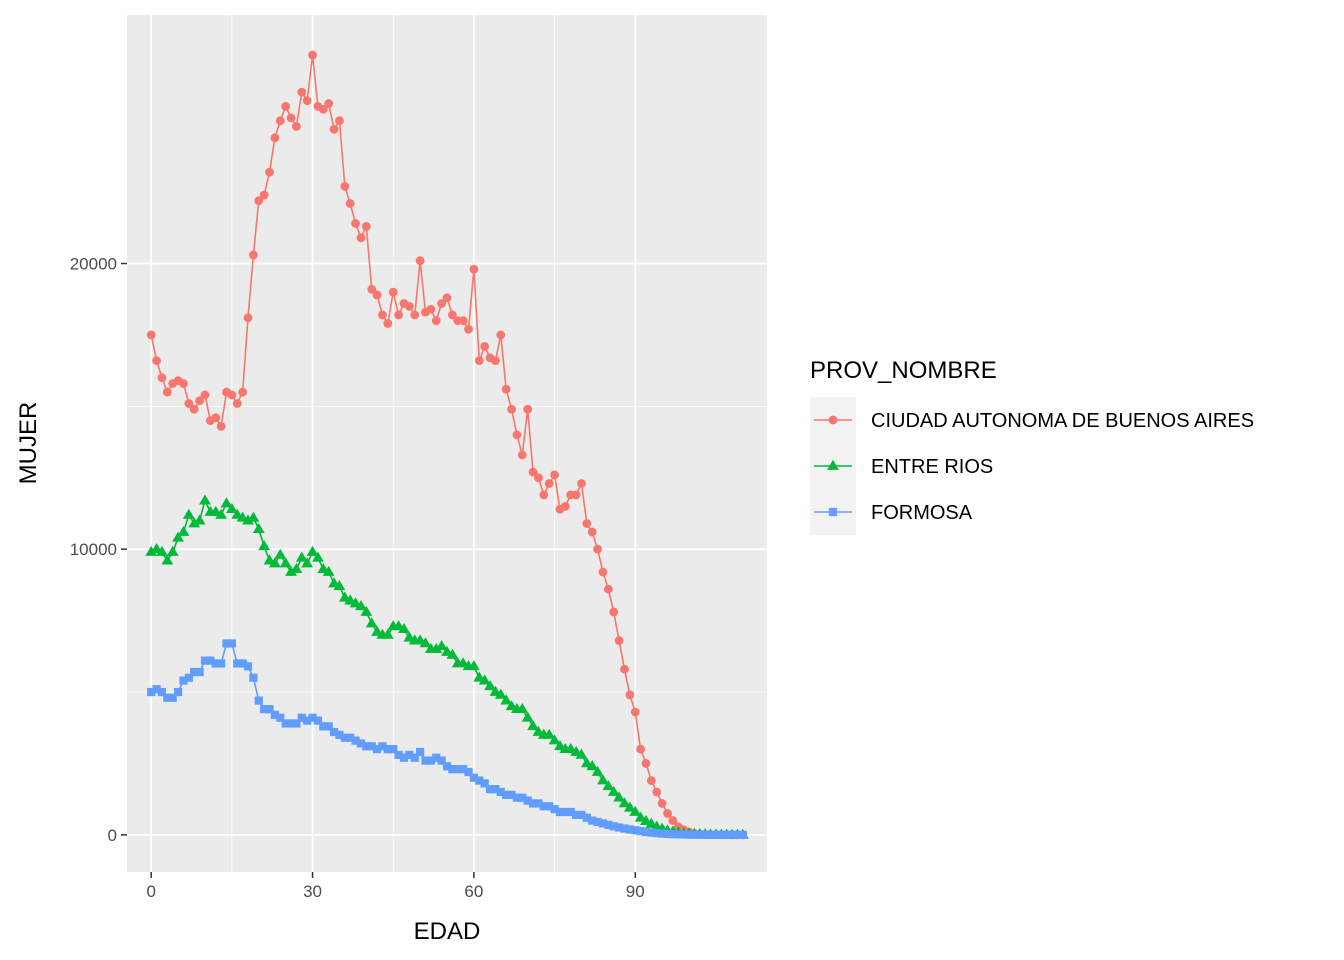 The height and width of the screenshot is (960, 1344). Describe the element at coordinates (93, 549) in the screenshot. I see `y-tick-label: 10000` at that location.